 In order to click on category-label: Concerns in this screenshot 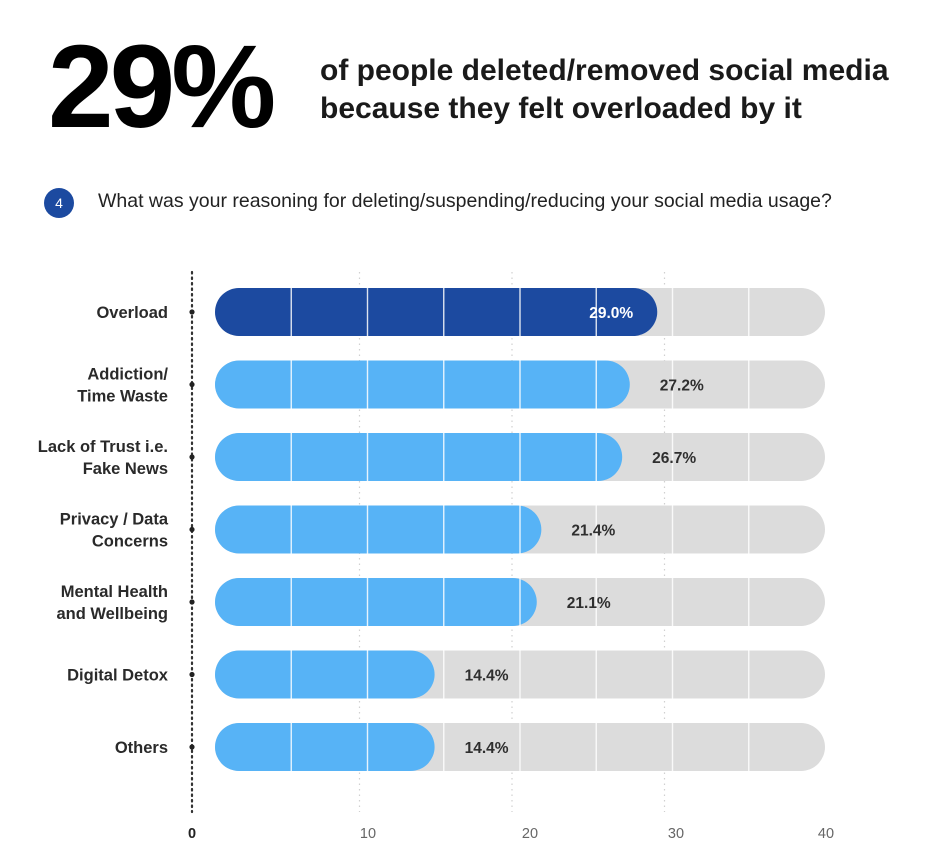, I will do `click(130, 542)`.